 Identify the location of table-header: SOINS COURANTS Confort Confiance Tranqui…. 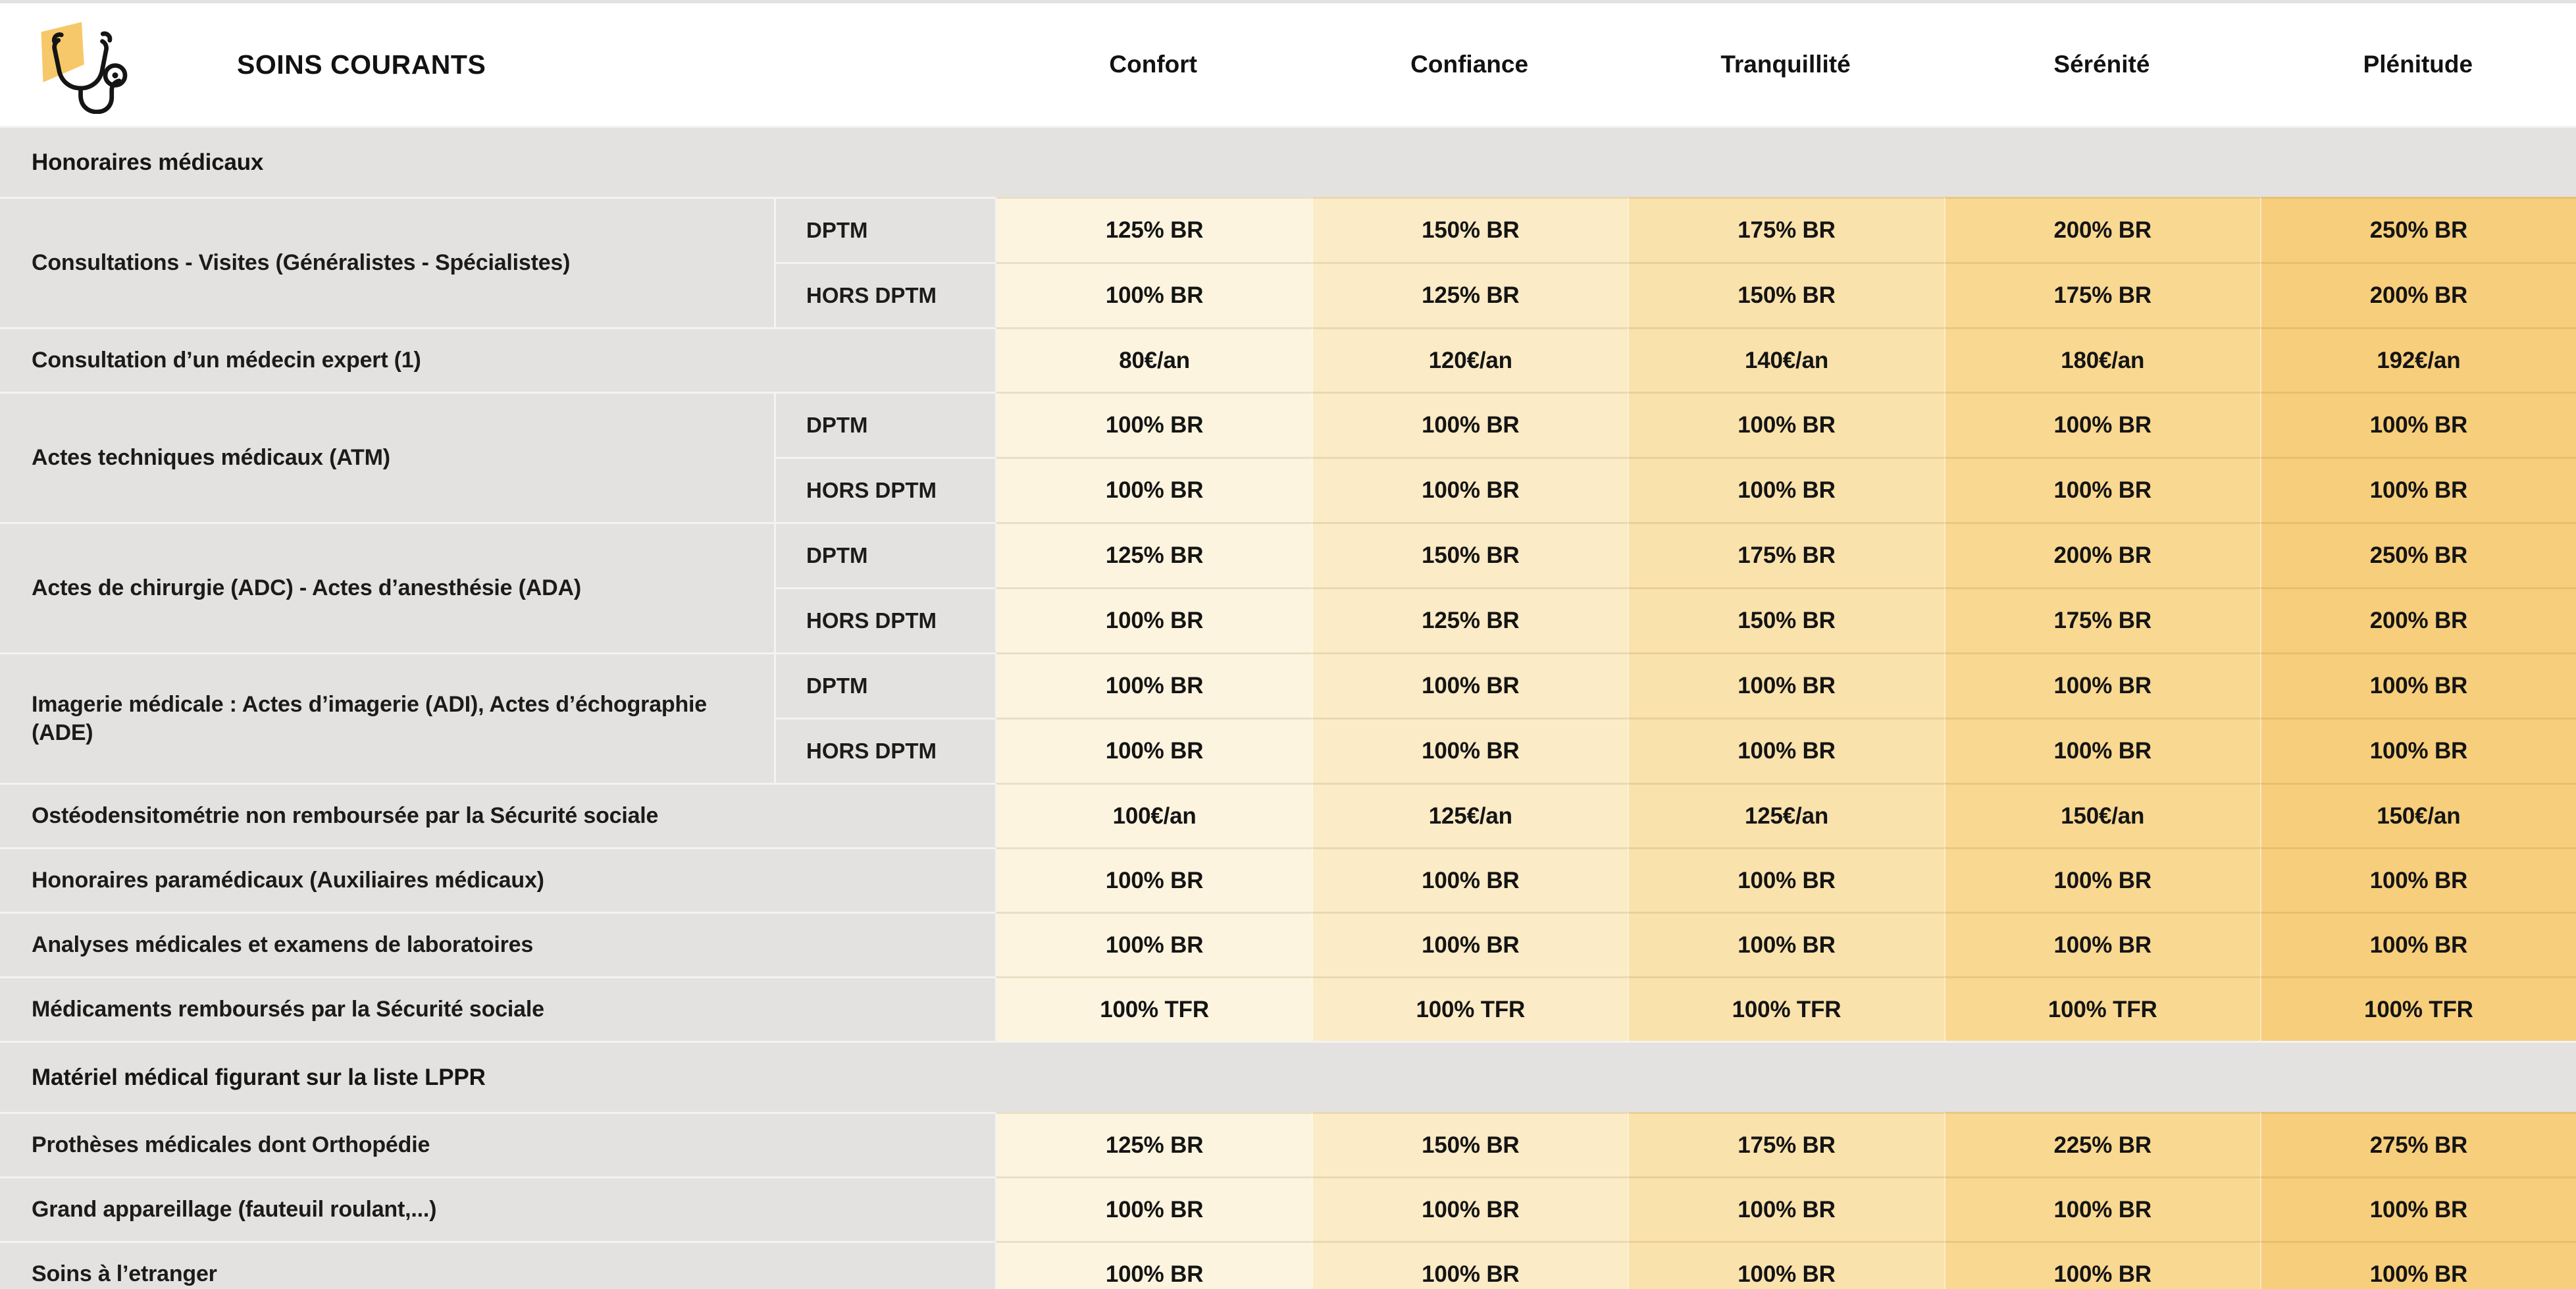
(1288, 64).